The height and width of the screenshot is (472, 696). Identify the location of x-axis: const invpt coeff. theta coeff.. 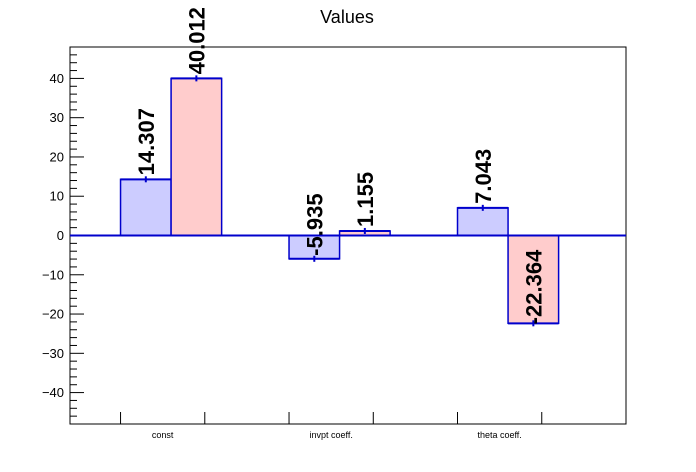
(373, 426).